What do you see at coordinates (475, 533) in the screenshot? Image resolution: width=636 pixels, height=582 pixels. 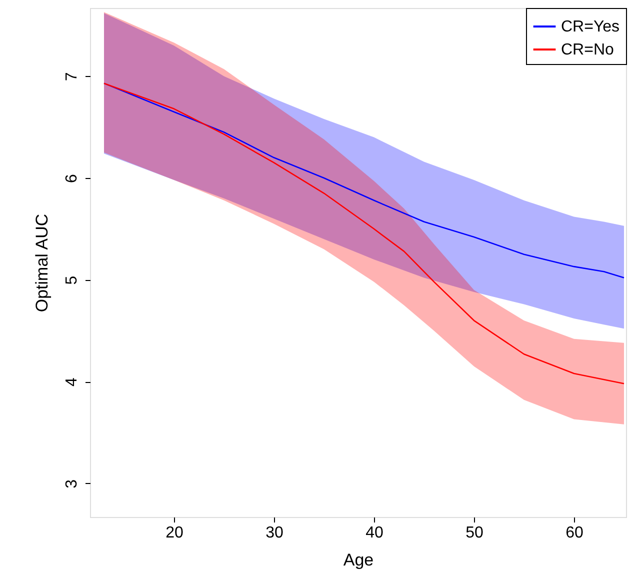 I see `x-tick-label: 50` at bounding box center [475, 533].